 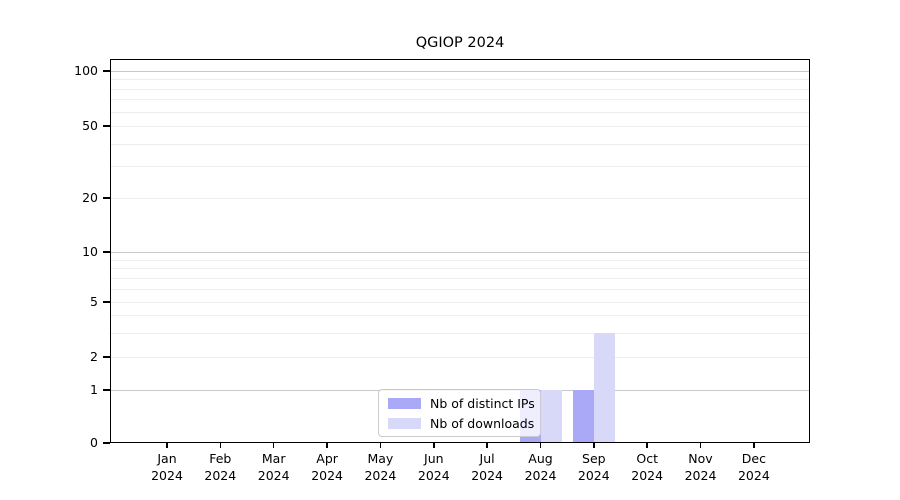 I want to click on bar-nb-of-downloads-aug, so click(x=551, y=416).